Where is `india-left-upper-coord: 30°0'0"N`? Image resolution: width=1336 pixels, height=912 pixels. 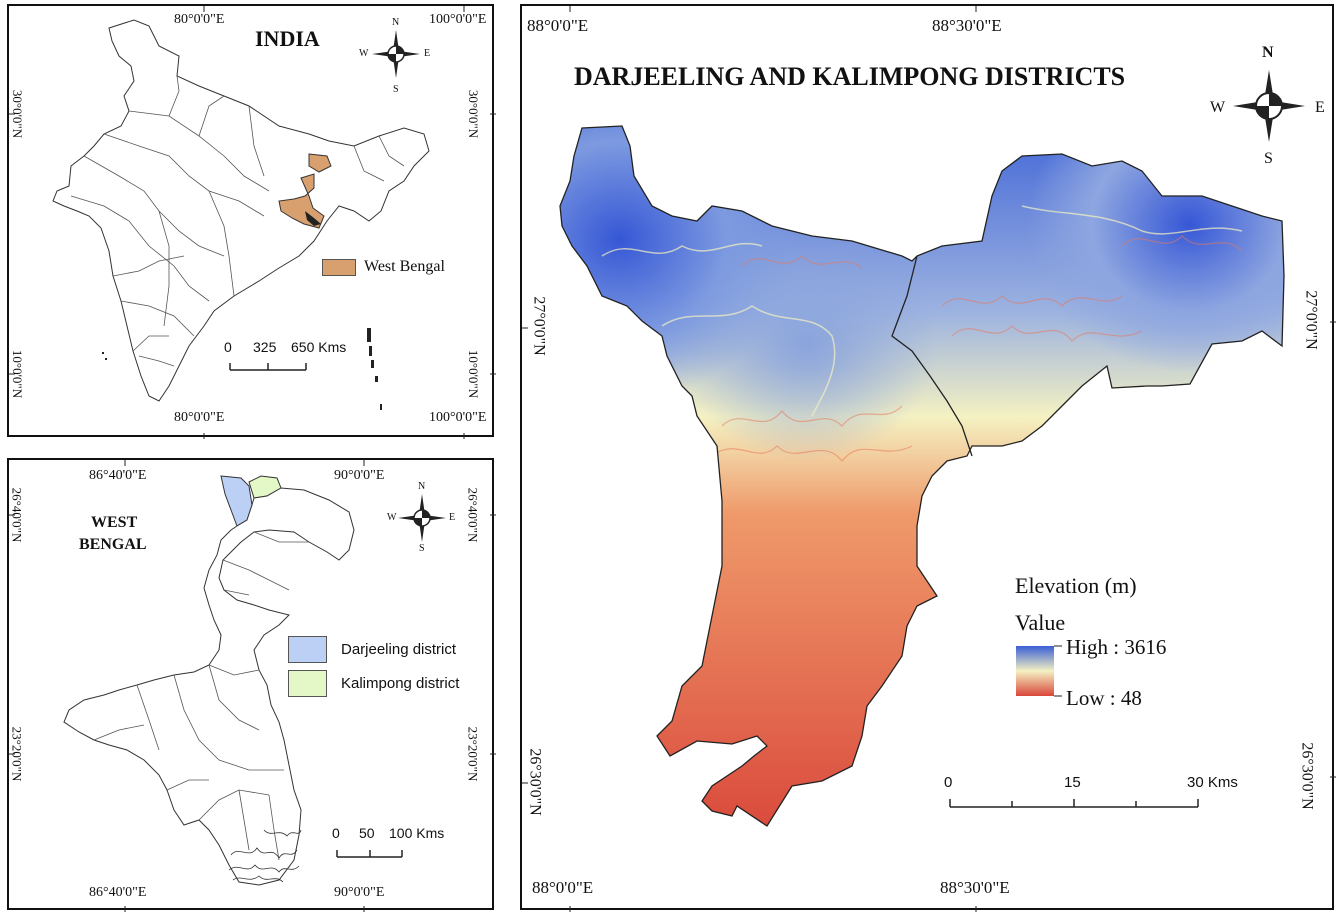
india-left-upper-coord: 30°0'0"N is located at coordinates (18, 114).